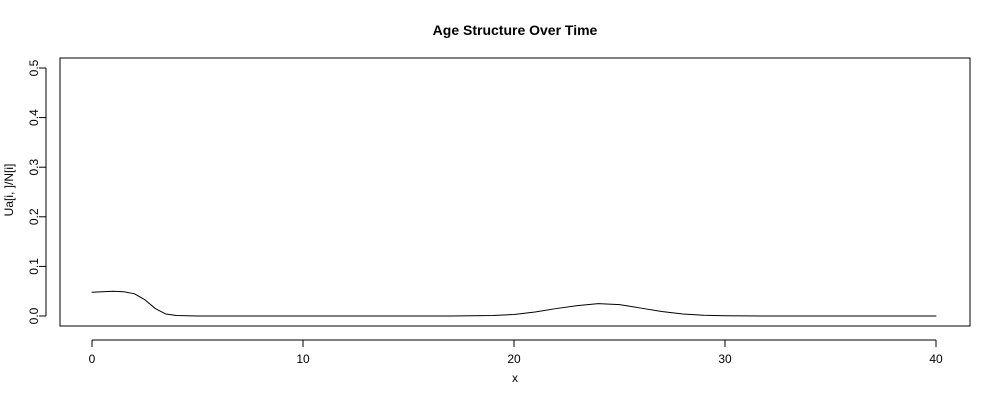  I want to click on x-tick-label: 20, so click(514, 359).